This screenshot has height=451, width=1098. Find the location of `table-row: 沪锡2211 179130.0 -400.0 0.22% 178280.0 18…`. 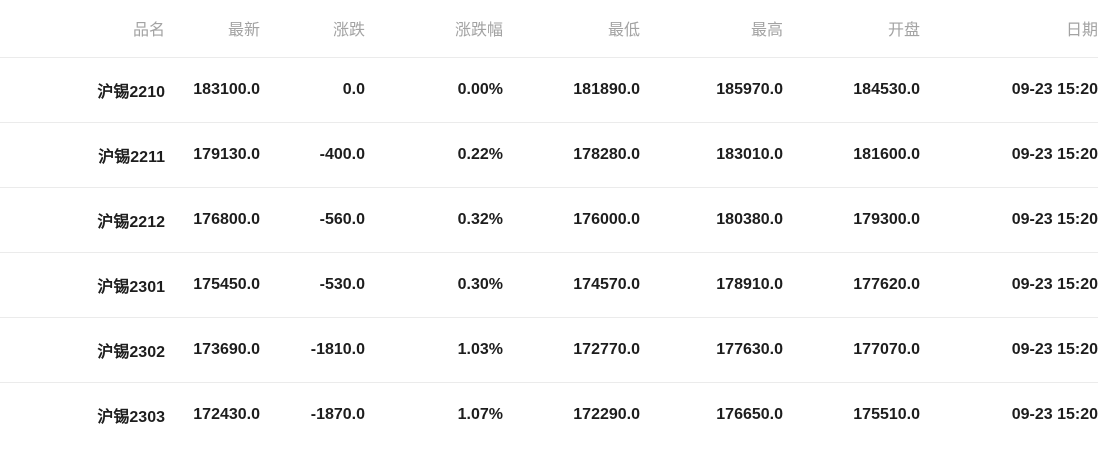

table-row: 沪锡2211 179130.0 -400.0 0.22% 178280.0 18… is located at coordinates (549, 155).